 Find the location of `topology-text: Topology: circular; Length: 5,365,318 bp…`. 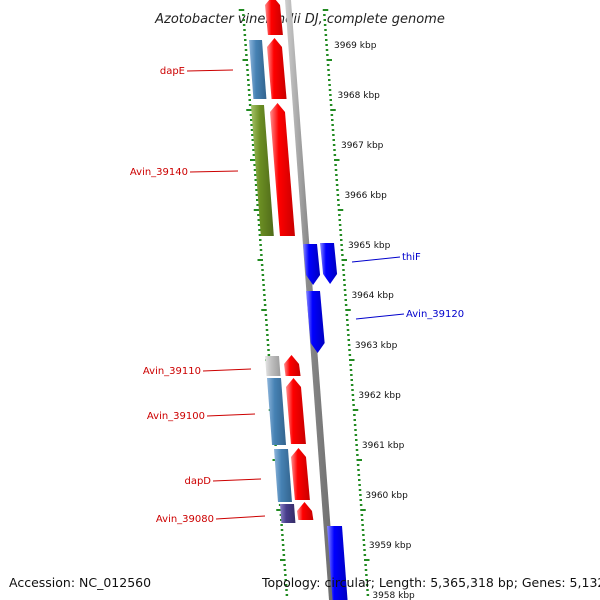

topology-text: Topology: circular; Length: 5,365,318 bp… is located at coordinates (431, 582).